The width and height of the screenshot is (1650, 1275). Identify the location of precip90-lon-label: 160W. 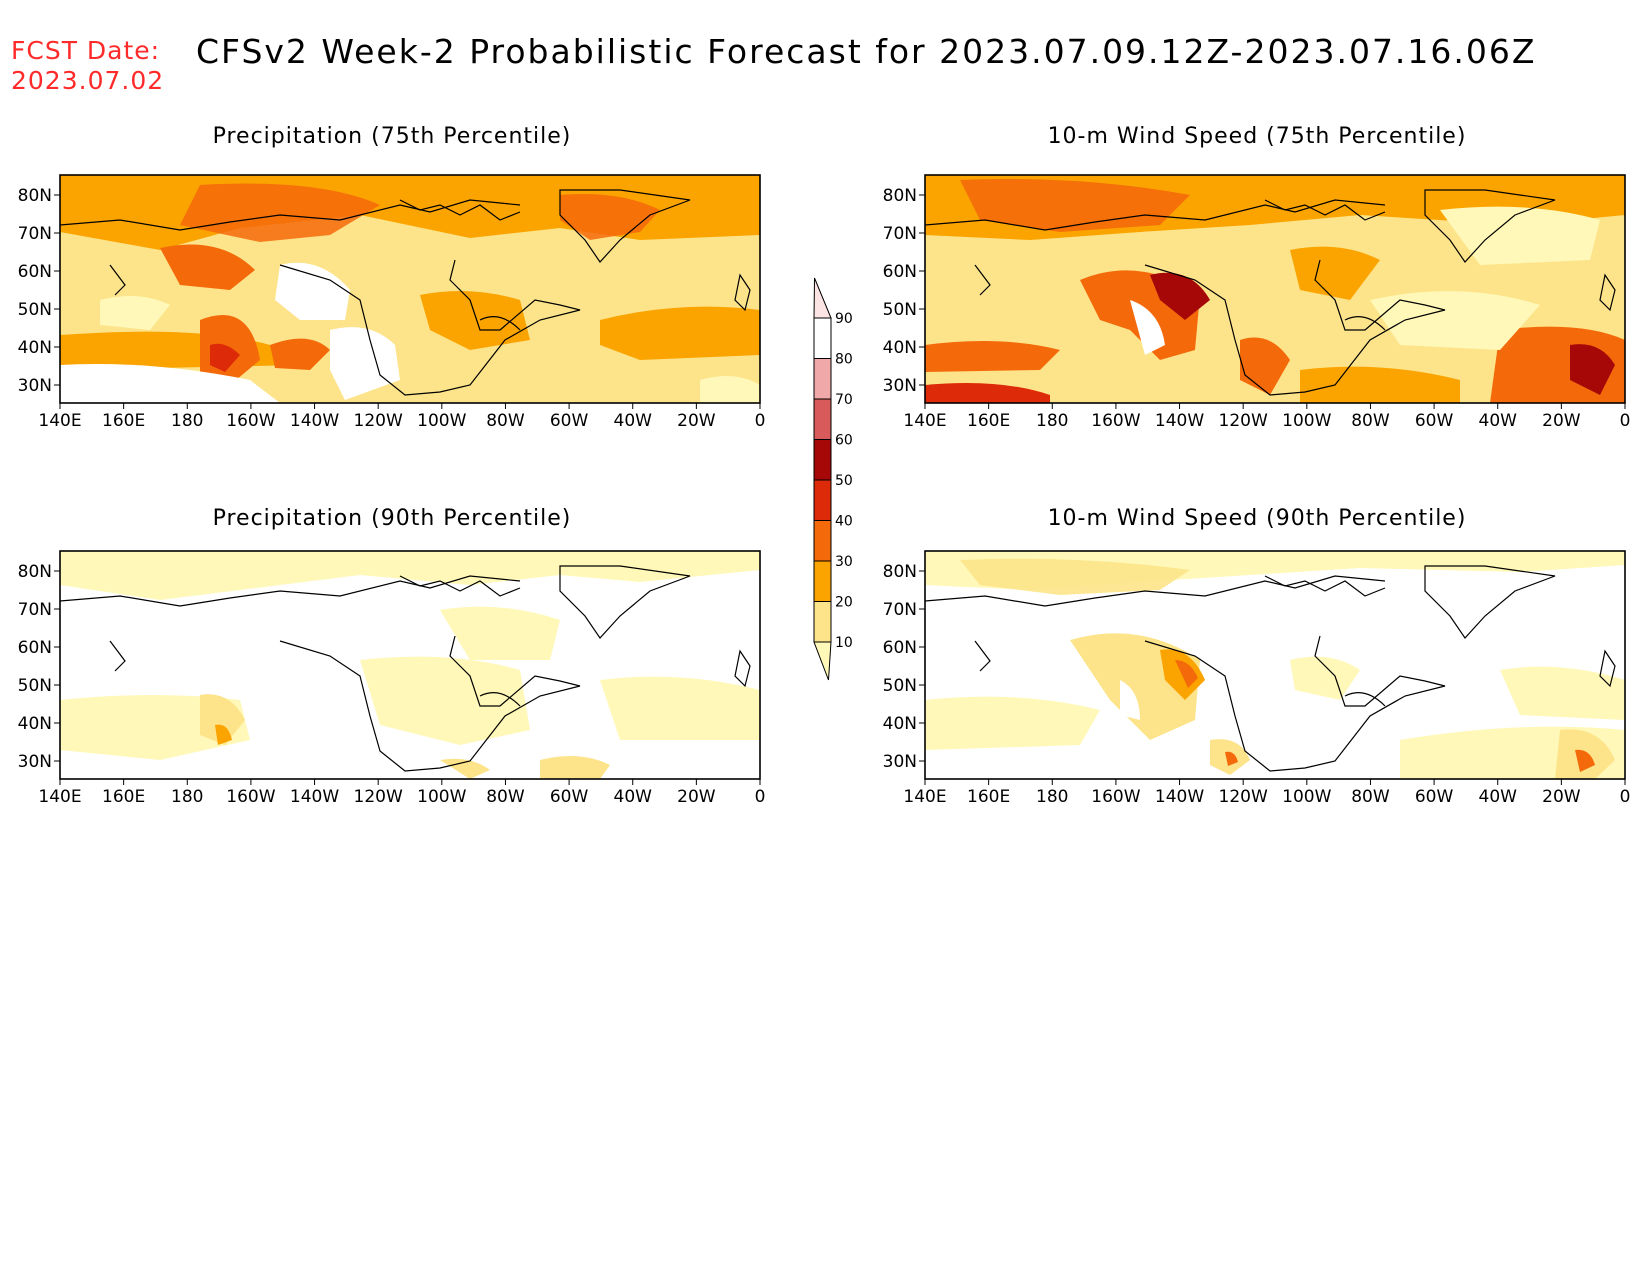
(250, 797).